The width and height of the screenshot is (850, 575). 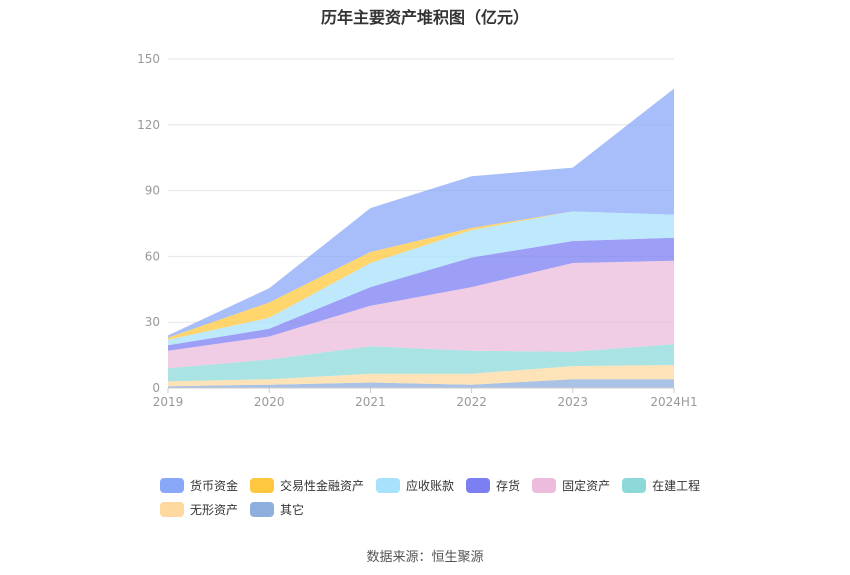 What do you see at coordinates (168, 402) in the screenshot?
I see `x-tick-label: 2019` at bounding box center [168, 402].